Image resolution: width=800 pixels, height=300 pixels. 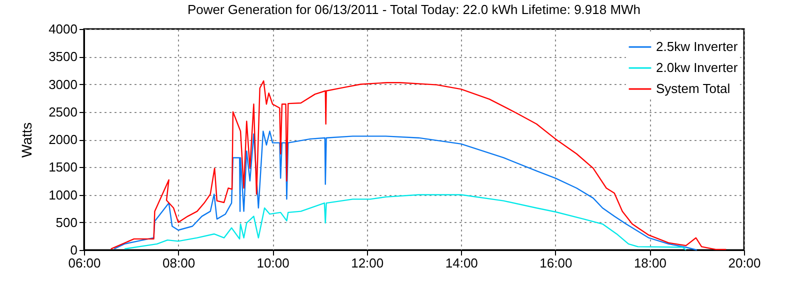 I want to click on y-tick-label: 4000, so click(x=63, y=29).